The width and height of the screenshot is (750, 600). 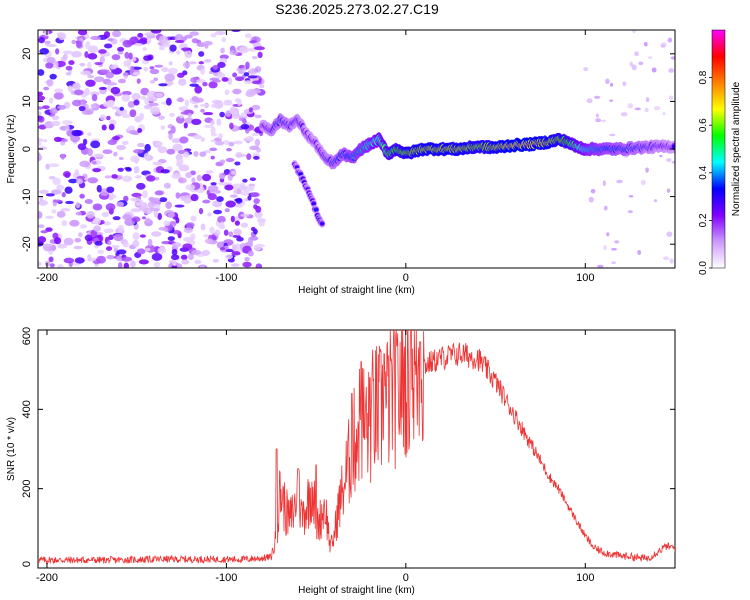 I want to click on snr-x-tick-label: 100, so click(x=585, y=578).